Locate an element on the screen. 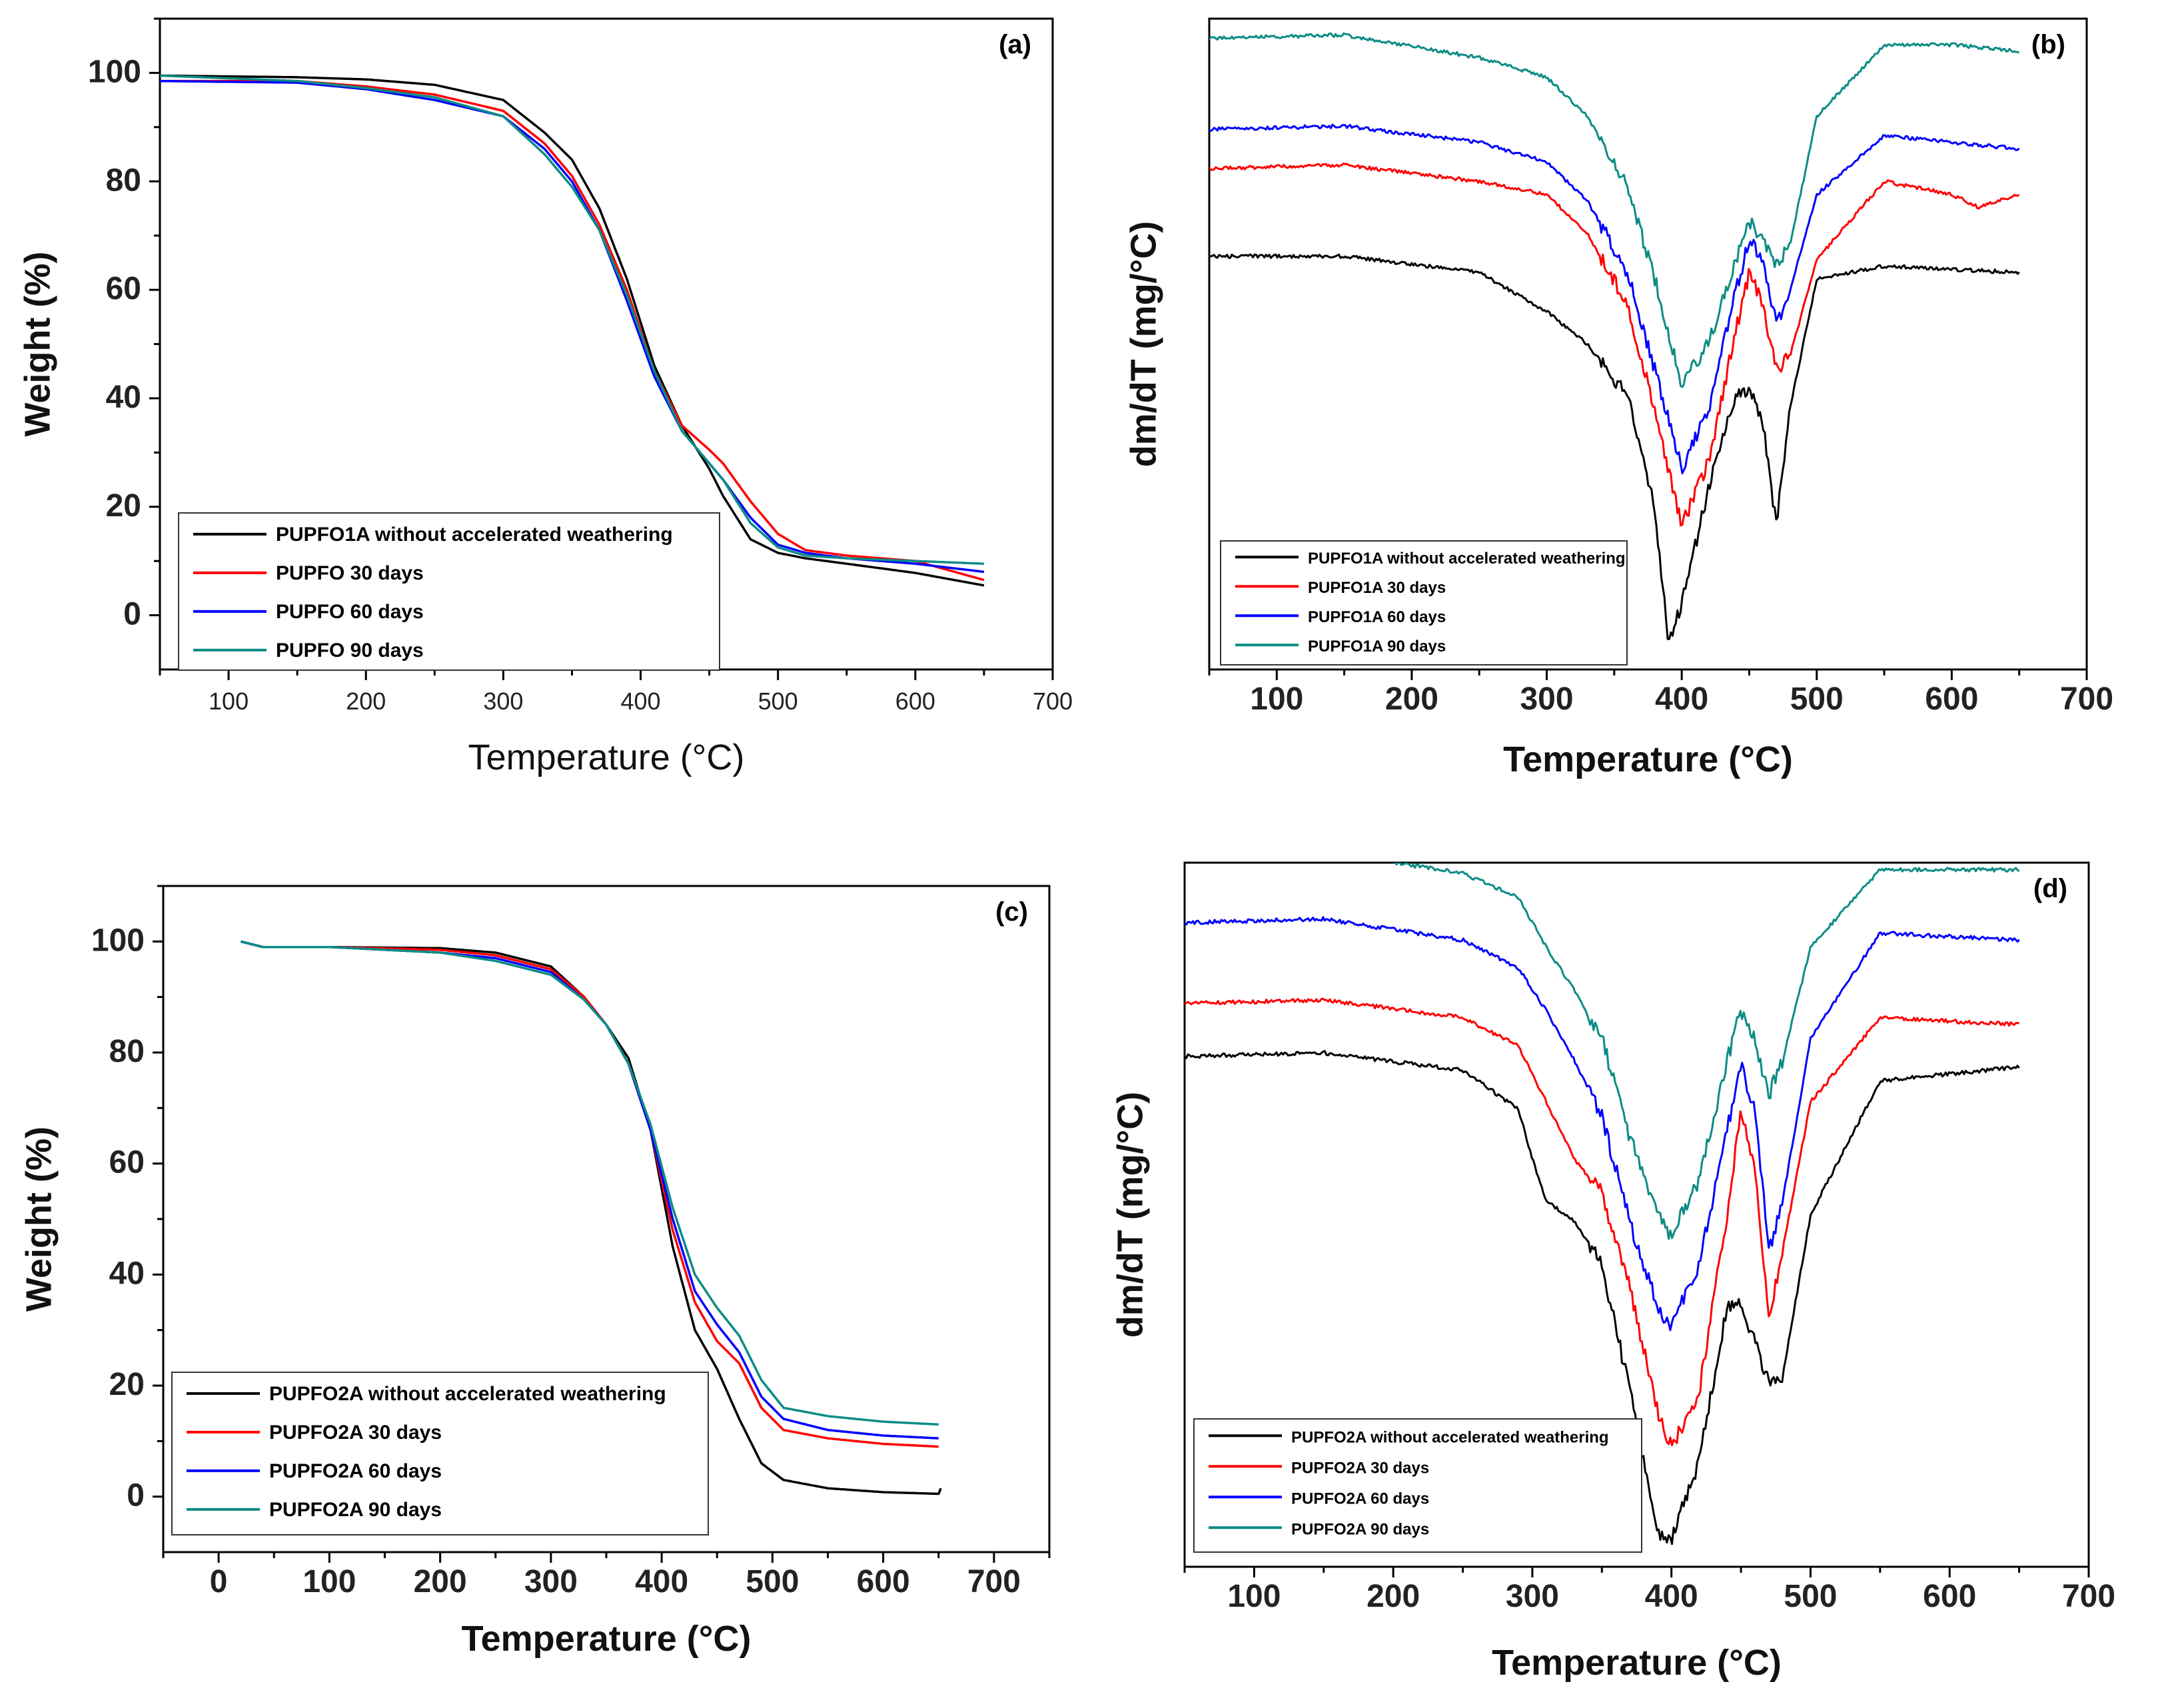  legend-label: PUPFO 60 days is located at coordinates (350, 612).